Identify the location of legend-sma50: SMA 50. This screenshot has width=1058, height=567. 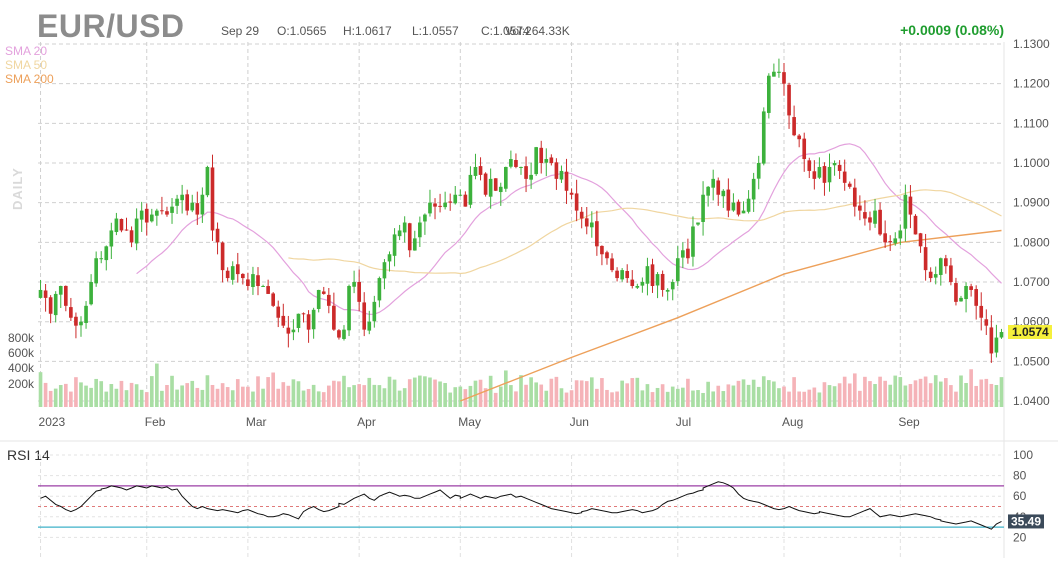
(26, 65).